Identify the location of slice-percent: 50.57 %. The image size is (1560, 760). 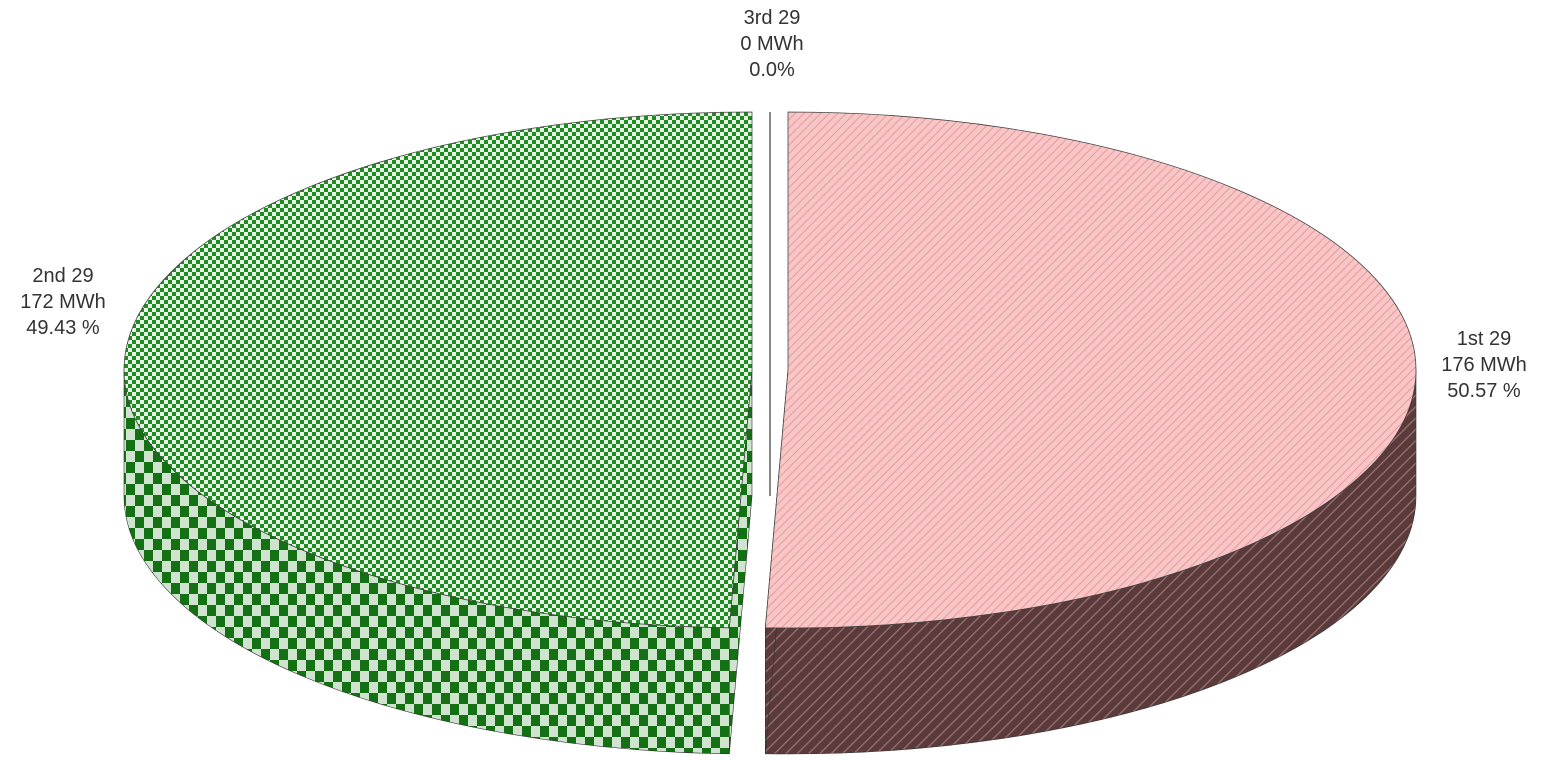
(1484, 391).